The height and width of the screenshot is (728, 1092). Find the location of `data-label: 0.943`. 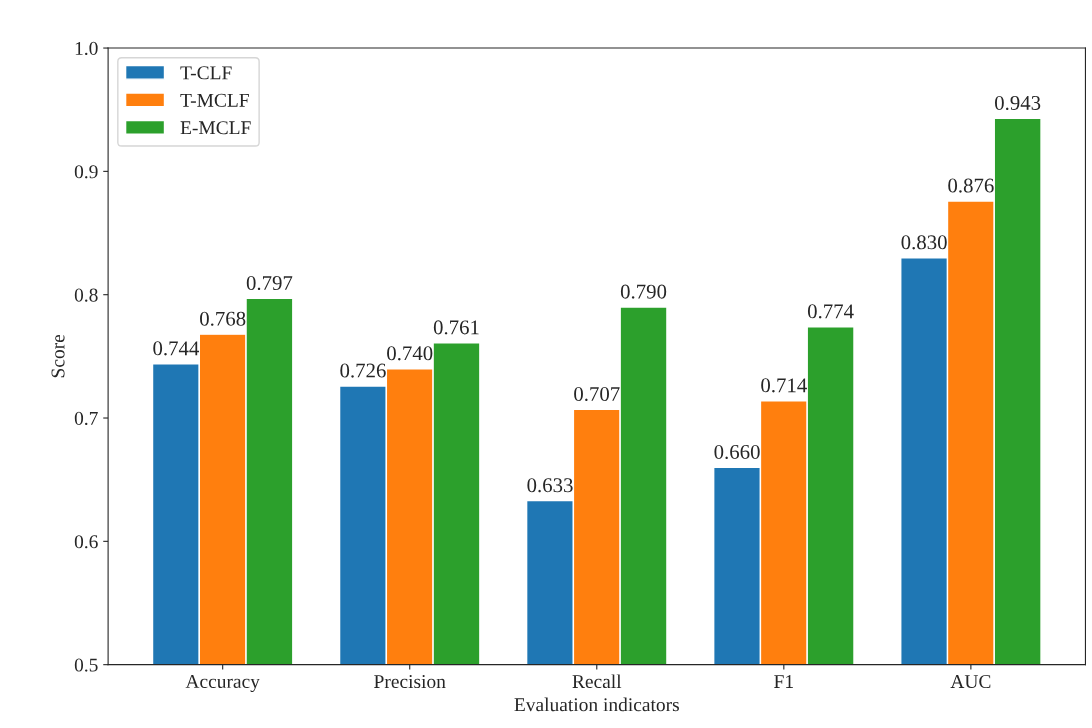

data-label: 0.943 is located at coordinates (1018, 103).